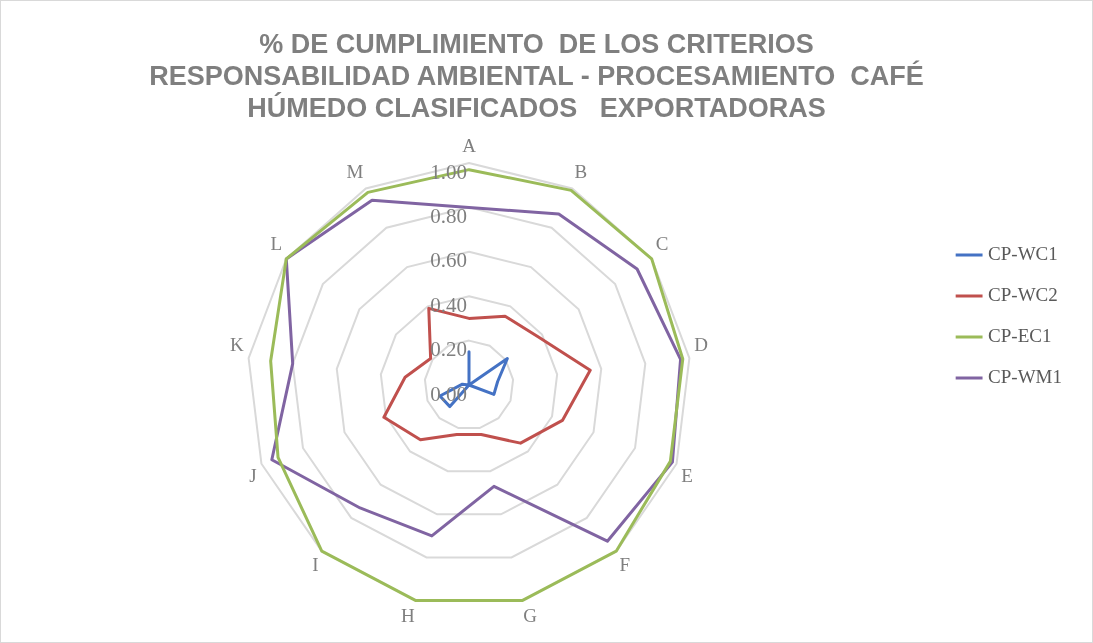 The image size is (1093, 643). I want to click on spoke-label: C, so click(662, 243).